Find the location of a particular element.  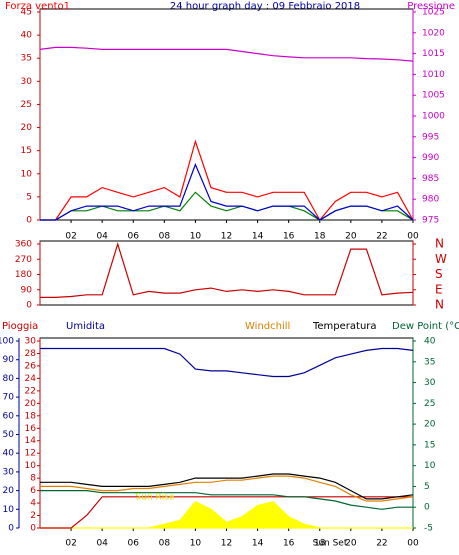

y-tick-label: 1000 is located at coordinates (433, 117).